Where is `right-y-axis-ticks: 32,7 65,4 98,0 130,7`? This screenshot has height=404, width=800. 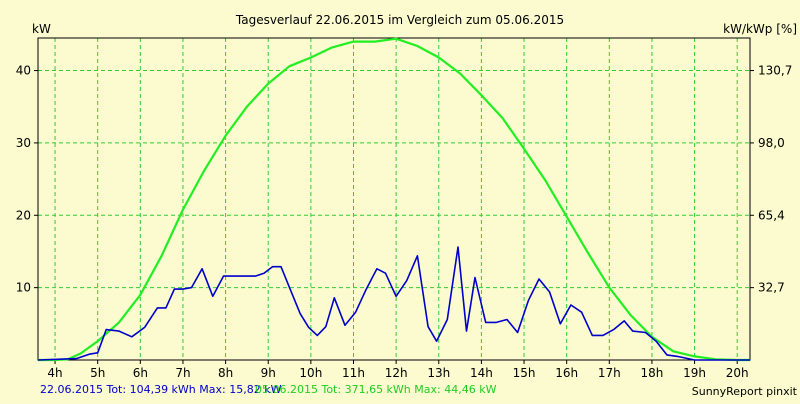
right-y-axis-ticks: 32,7 65,4 98,0 130,7 is located at coordinates (771, 179).